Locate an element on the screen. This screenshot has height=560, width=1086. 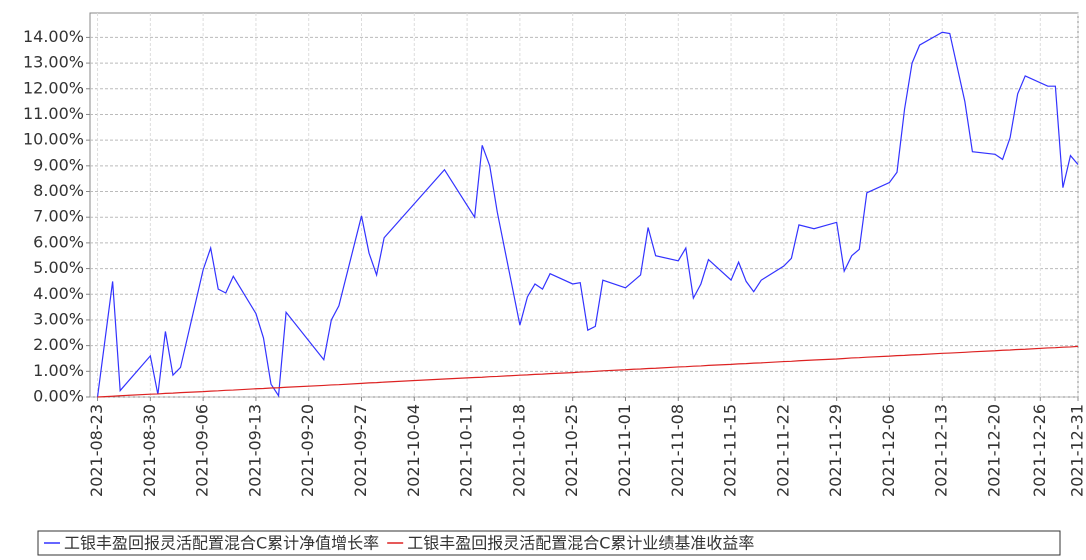
x-tick-label: 2021-12-26 is located at coordinates (1039, 450).